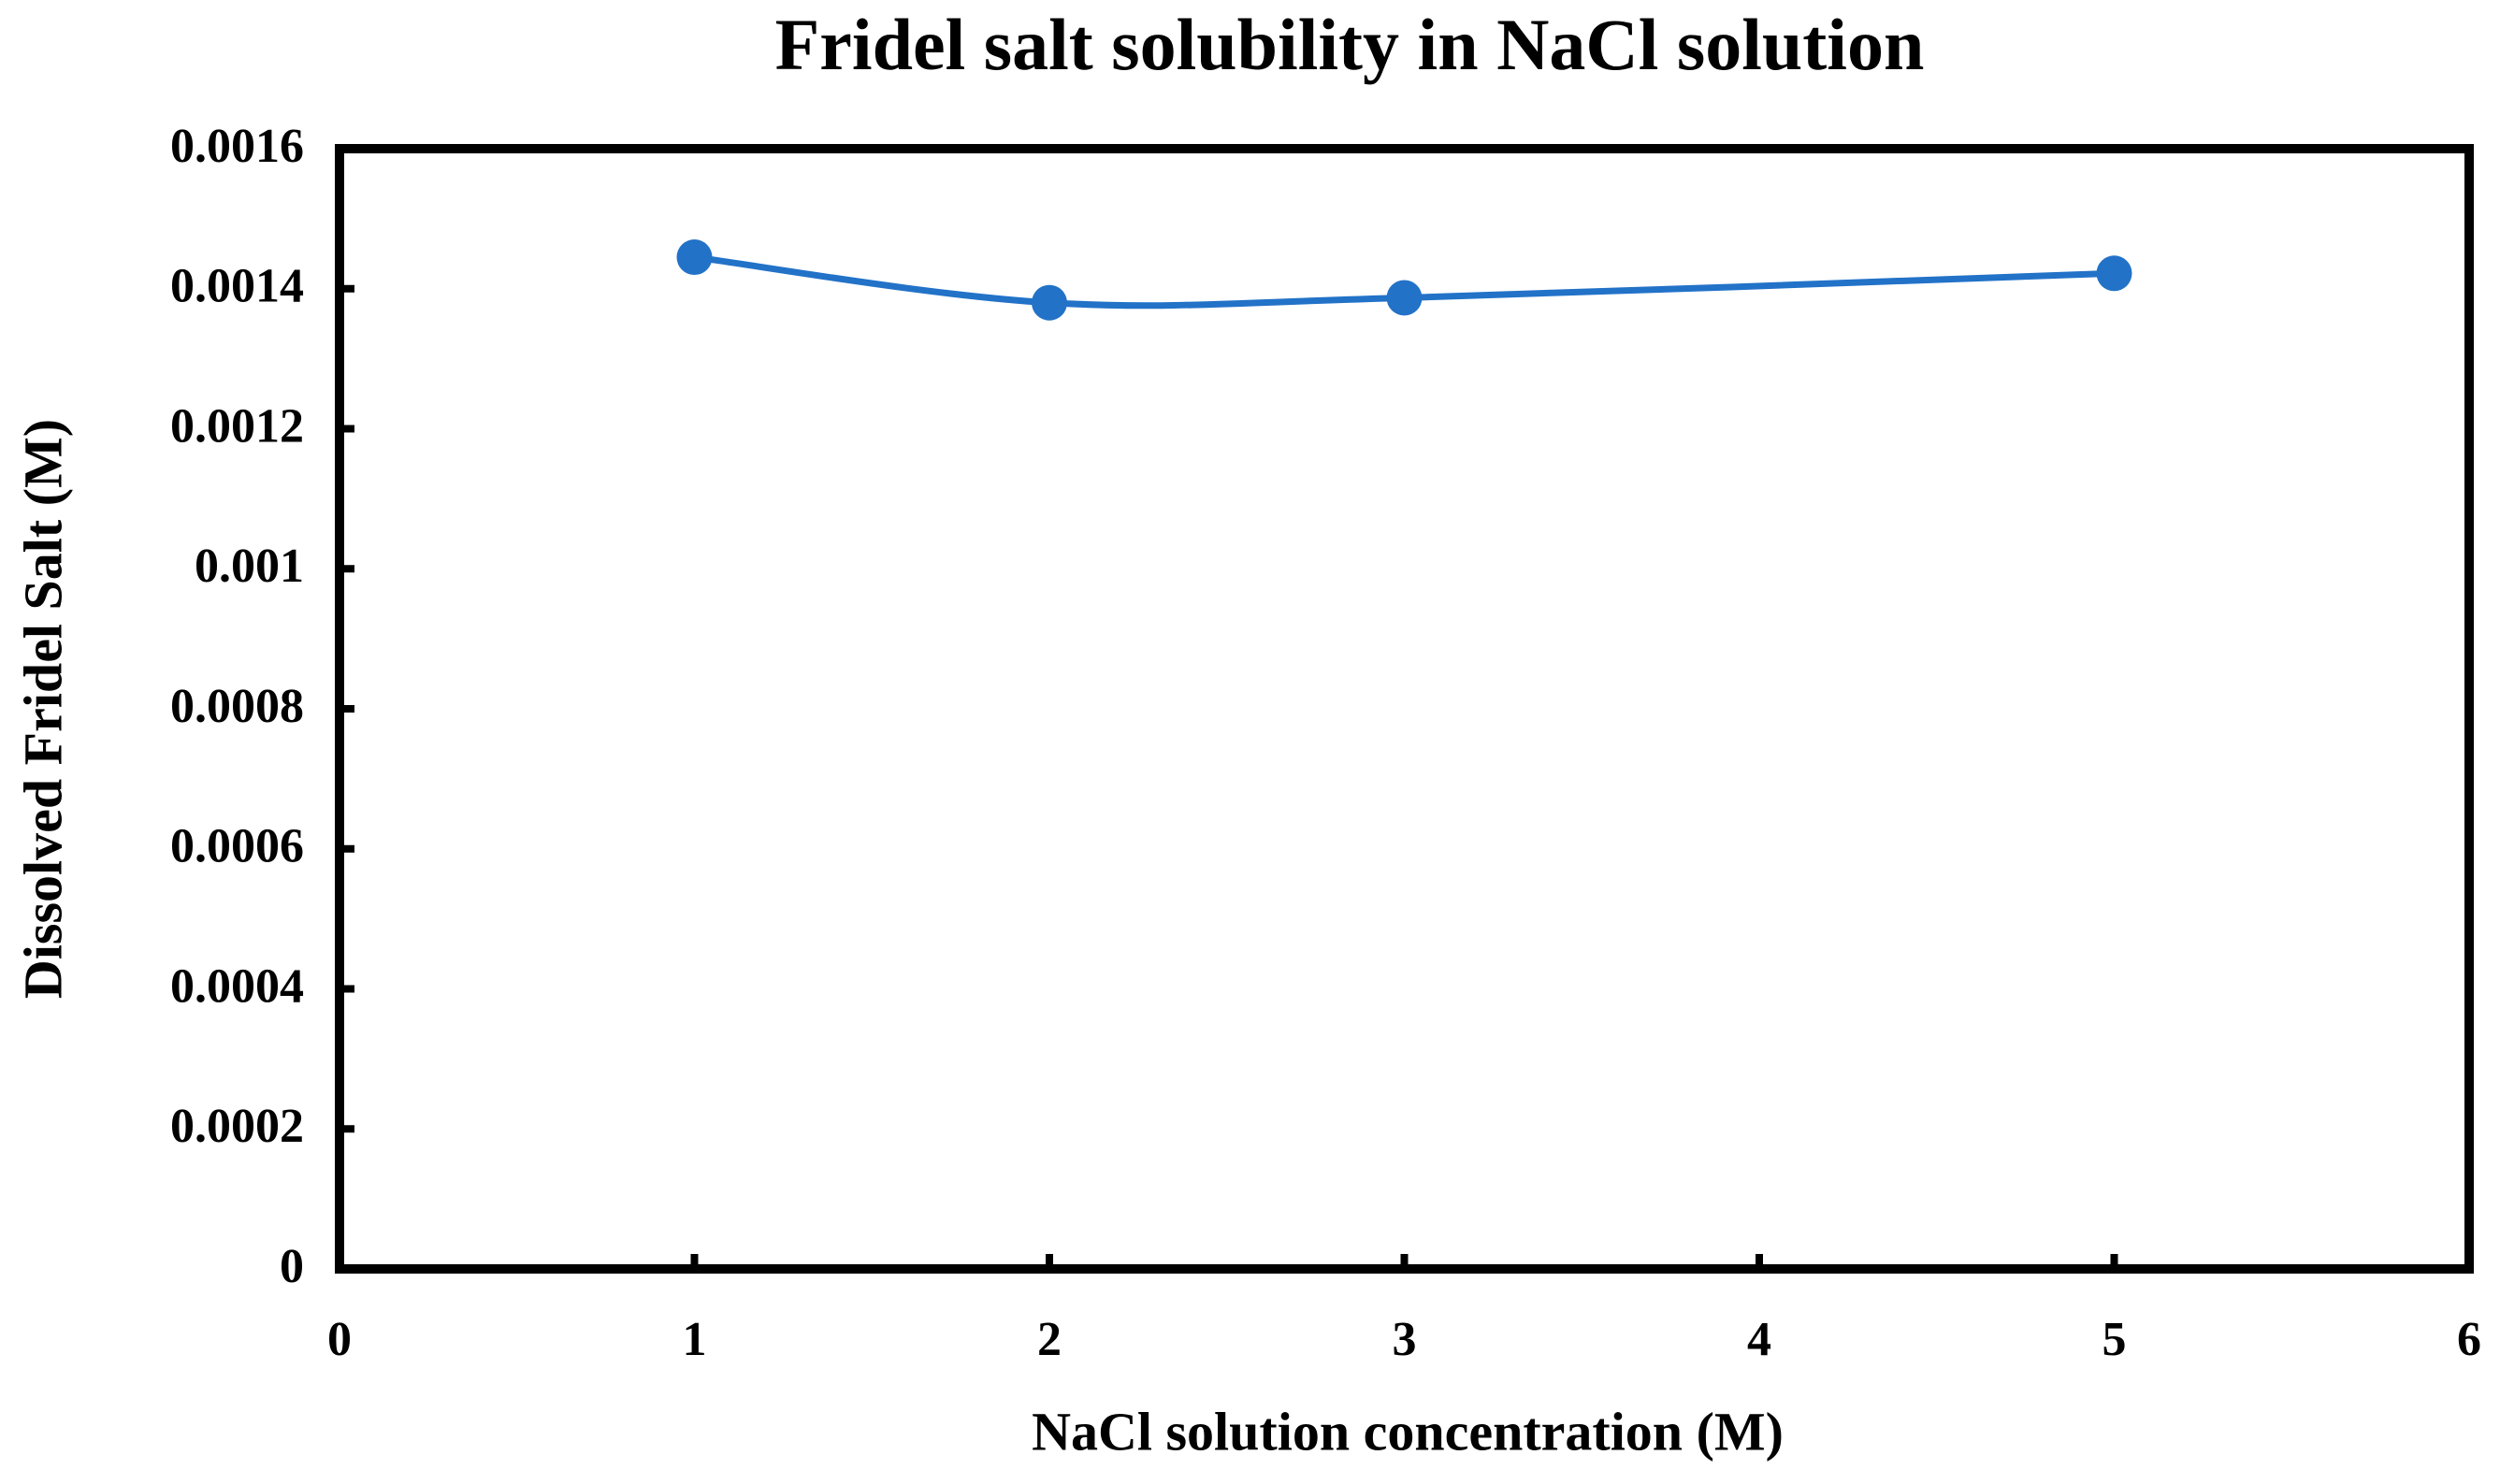 The image size is (2500, 1484). Describe the element at coordinates (1408, 1431) in the screenshot. I see `x-axis-label: NaCl solution concentration (M)` at that location.